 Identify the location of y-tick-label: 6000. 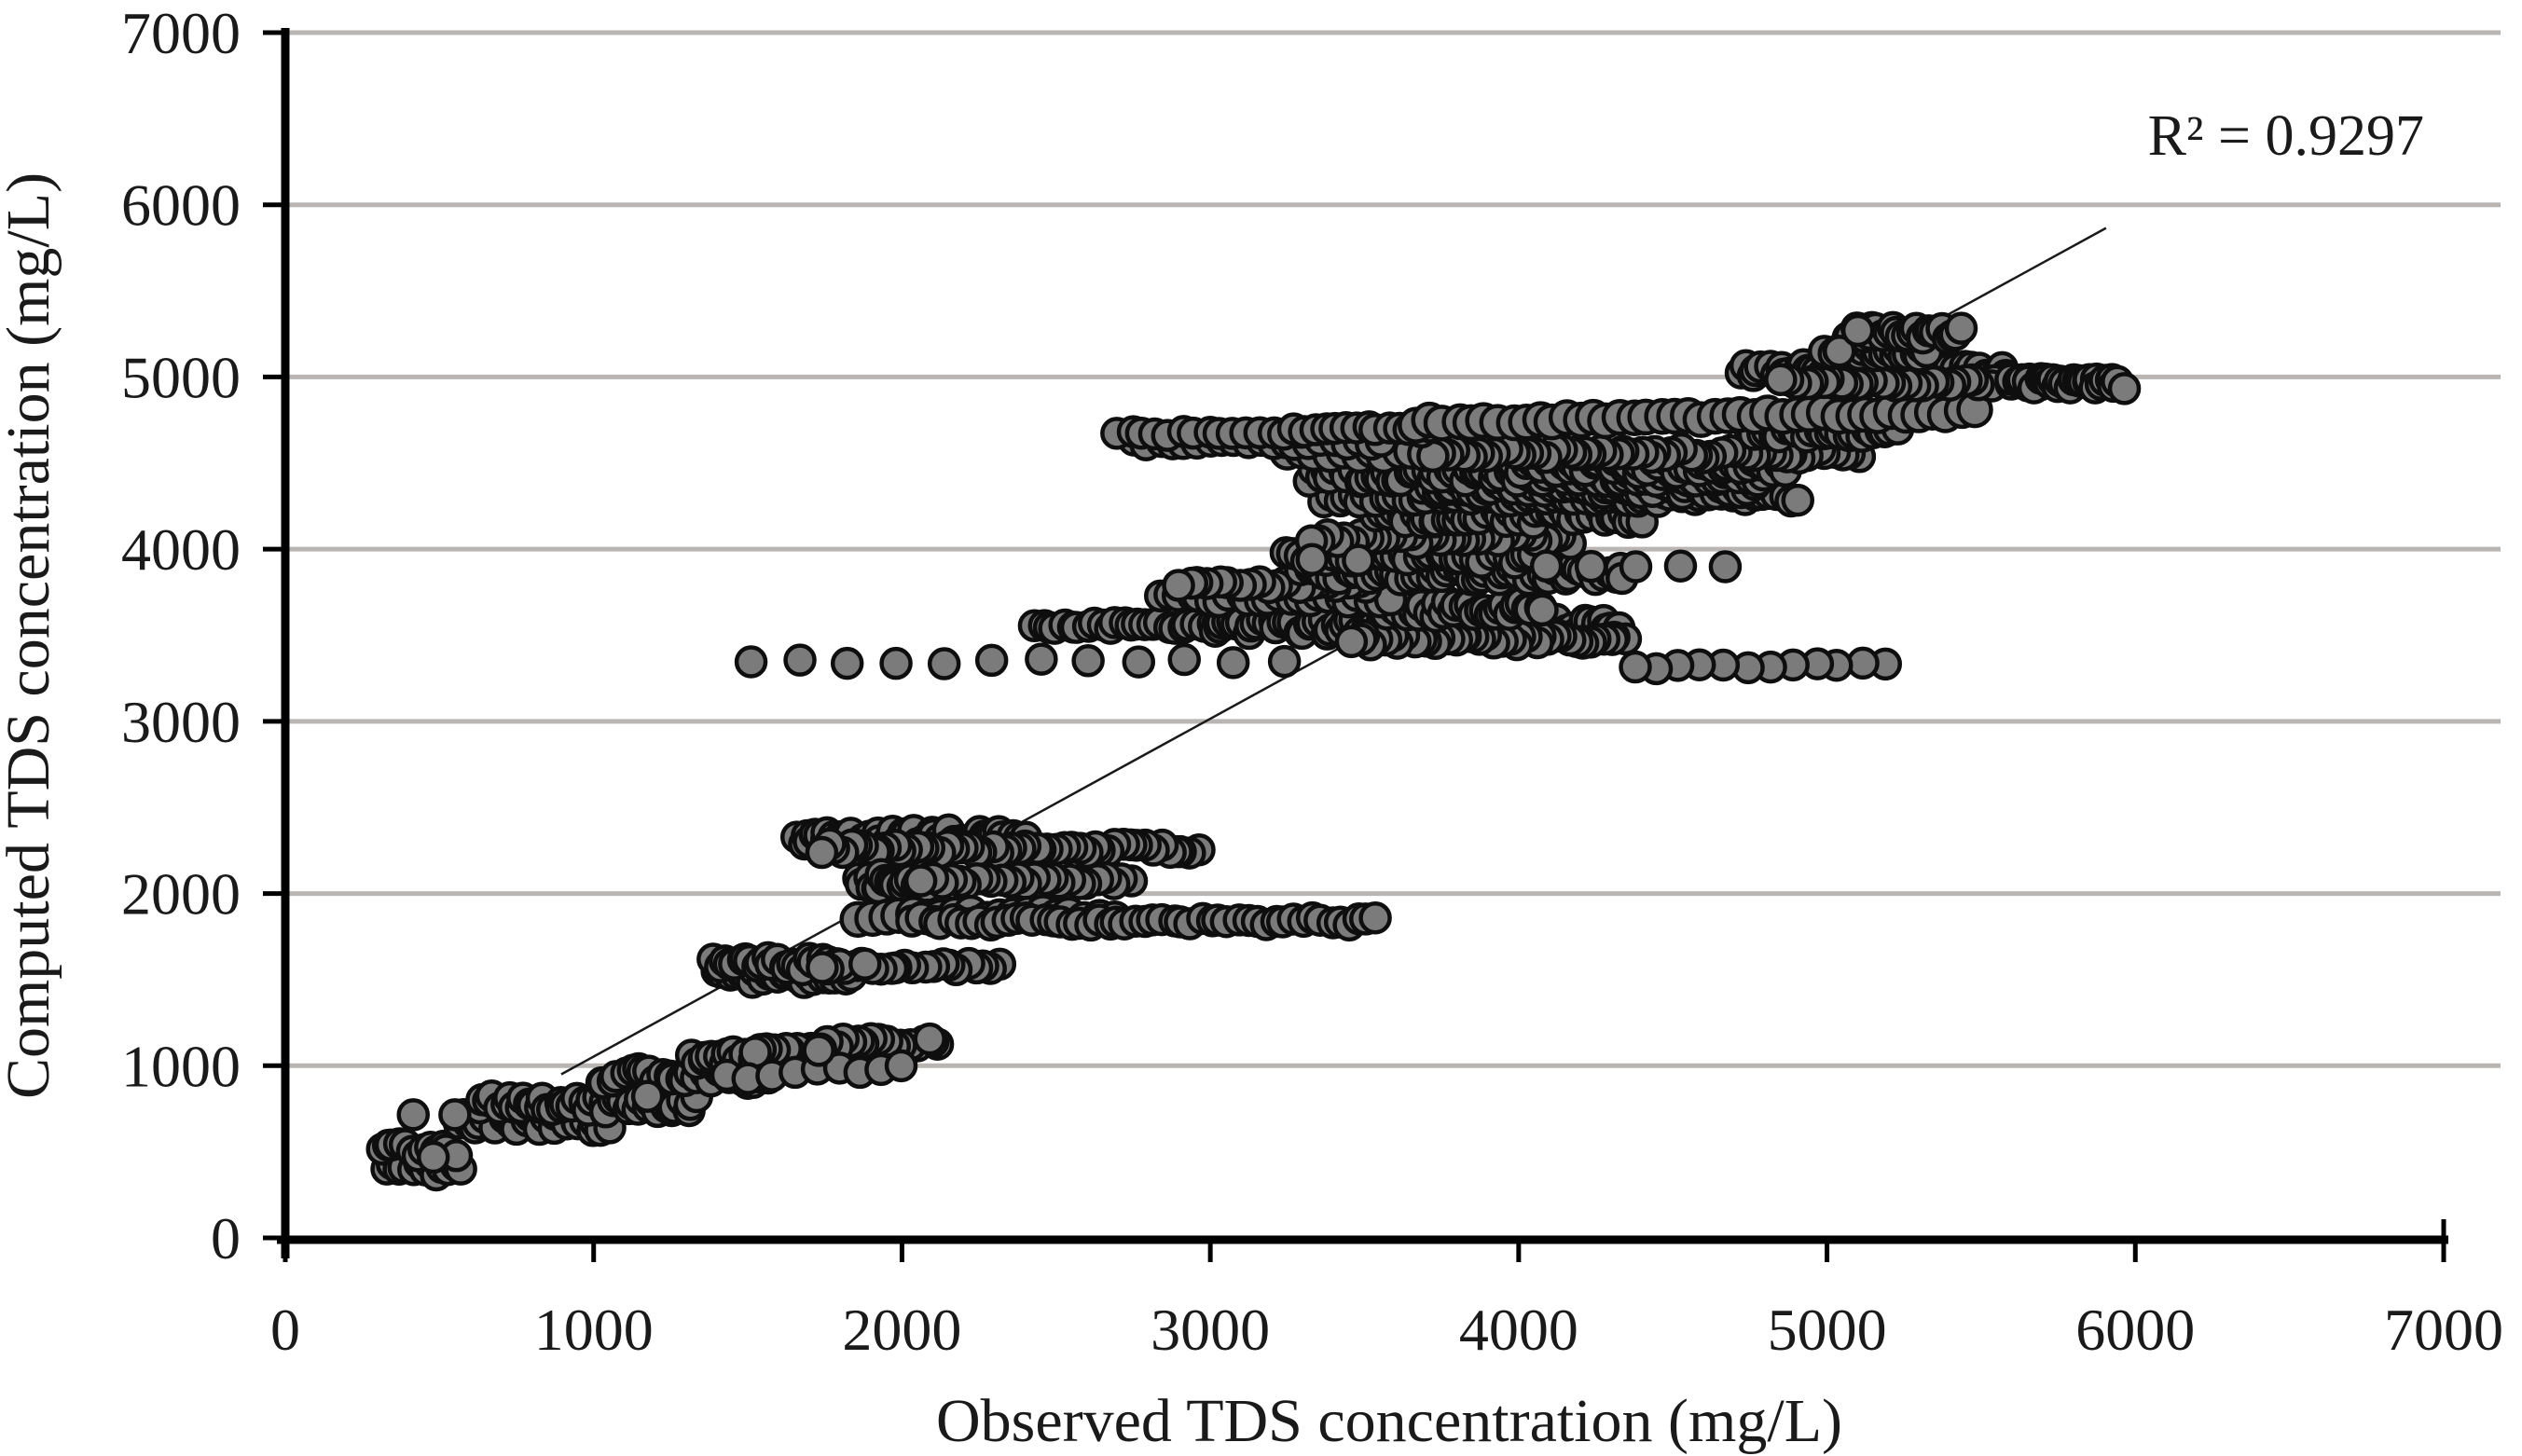
(181, 205).